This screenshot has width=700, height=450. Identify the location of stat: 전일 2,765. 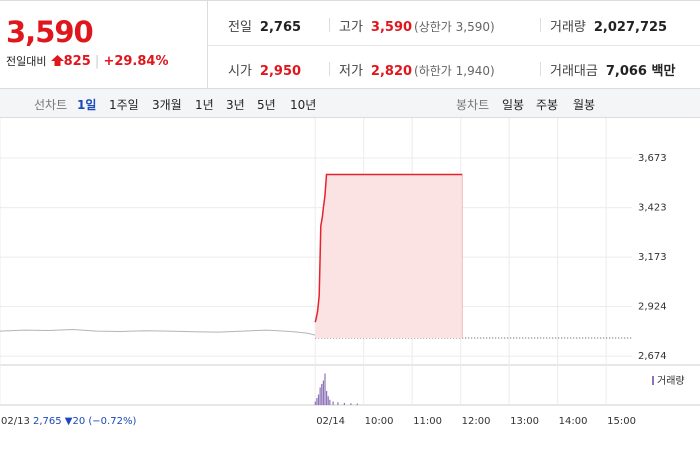
(264, 25).